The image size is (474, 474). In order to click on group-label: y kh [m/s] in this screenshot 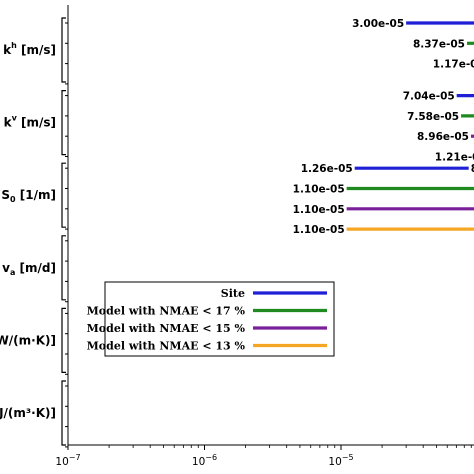, I will do `click(28, 49)`.